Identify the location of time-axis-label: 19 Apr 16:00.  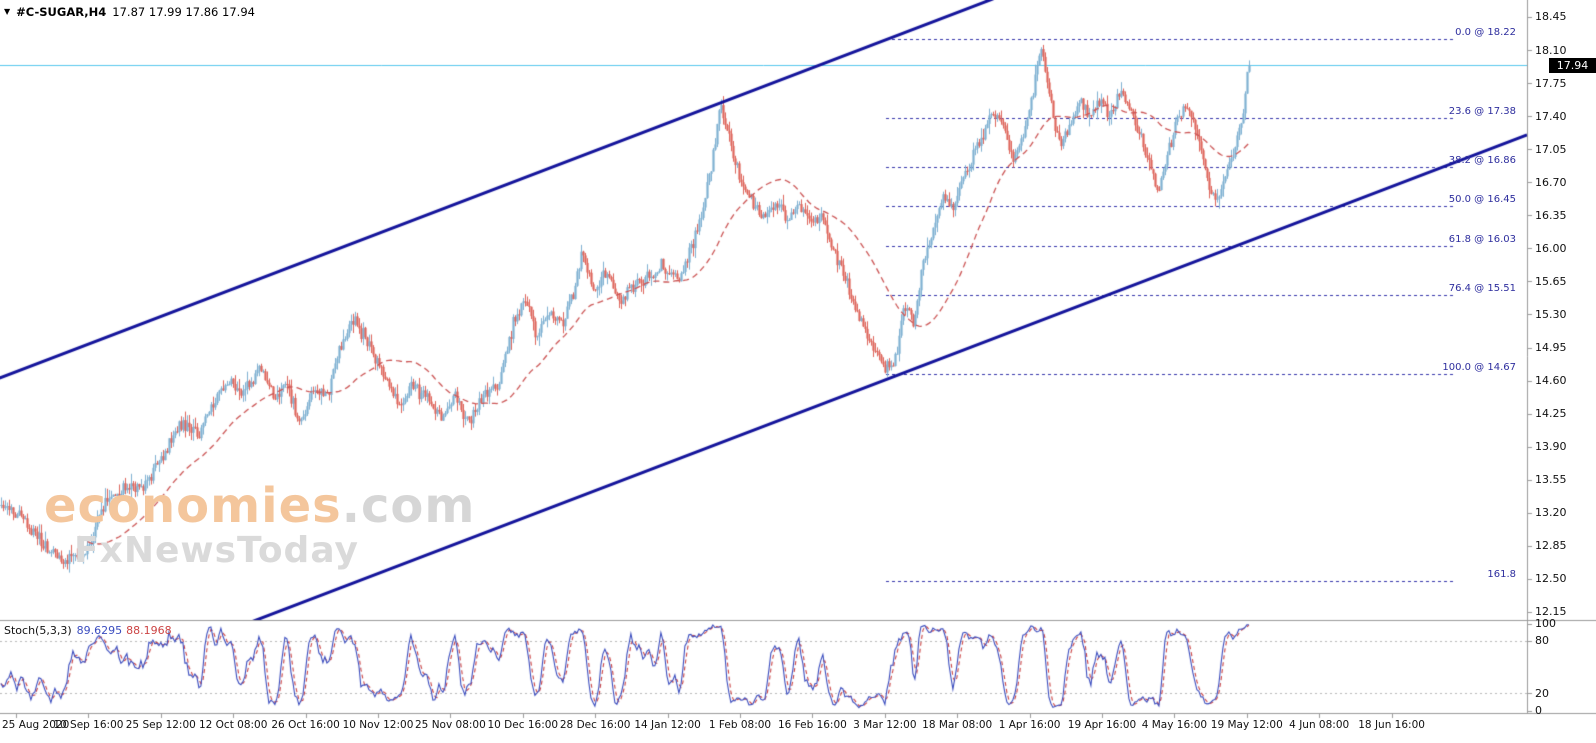
(1102, 725).